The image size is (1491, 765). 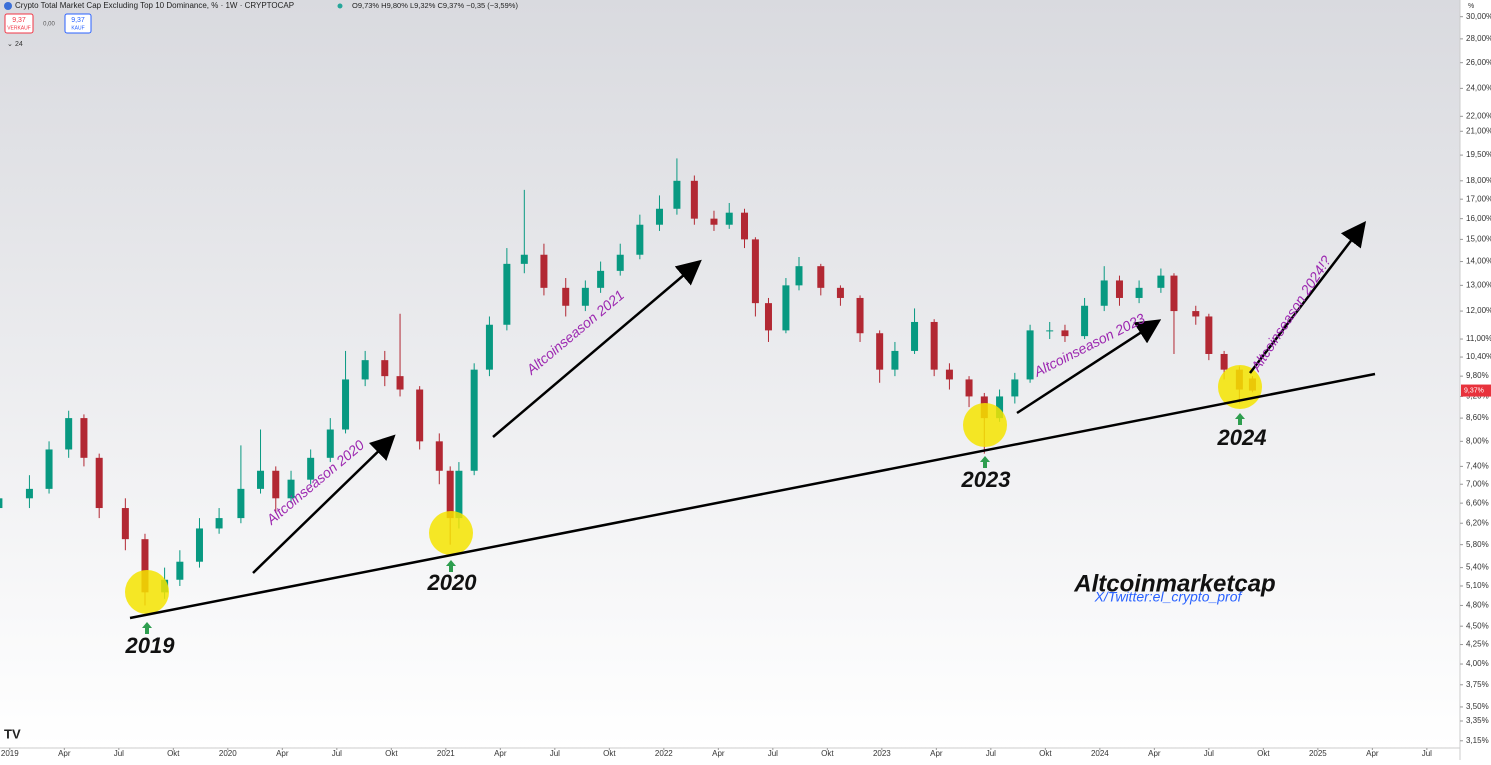 I want to click on y-tick-label: 19,50%, so click(x=1478, y=154).